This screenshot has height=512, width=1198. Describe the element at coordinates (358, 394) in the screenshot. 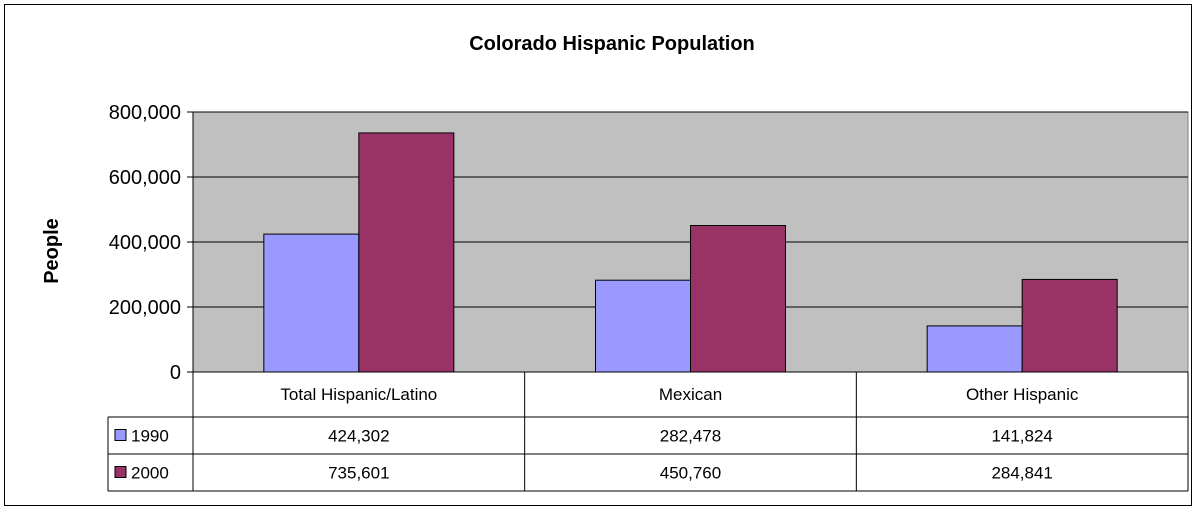

I see `category-label: Total Hispanic/Latino` at that location.